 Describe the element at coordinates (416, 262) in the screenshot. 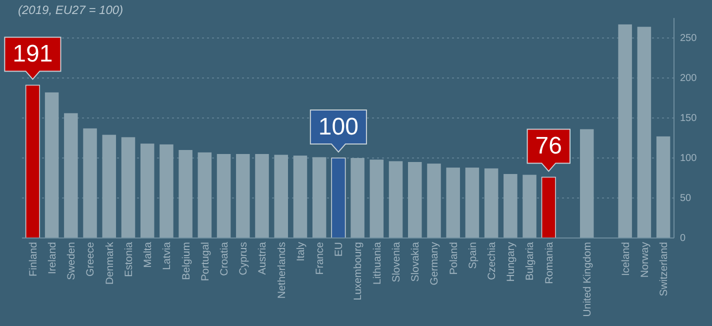

I see `x-tick-label: Slovakia` at that location.